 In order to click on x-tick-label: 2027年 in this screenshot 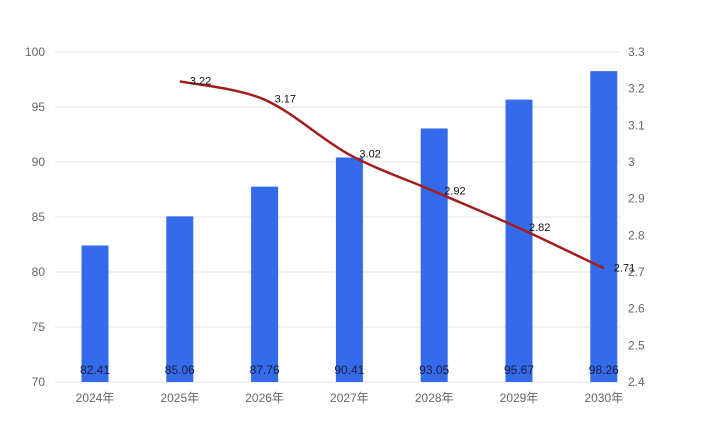, I will do `click(349, 398)`.